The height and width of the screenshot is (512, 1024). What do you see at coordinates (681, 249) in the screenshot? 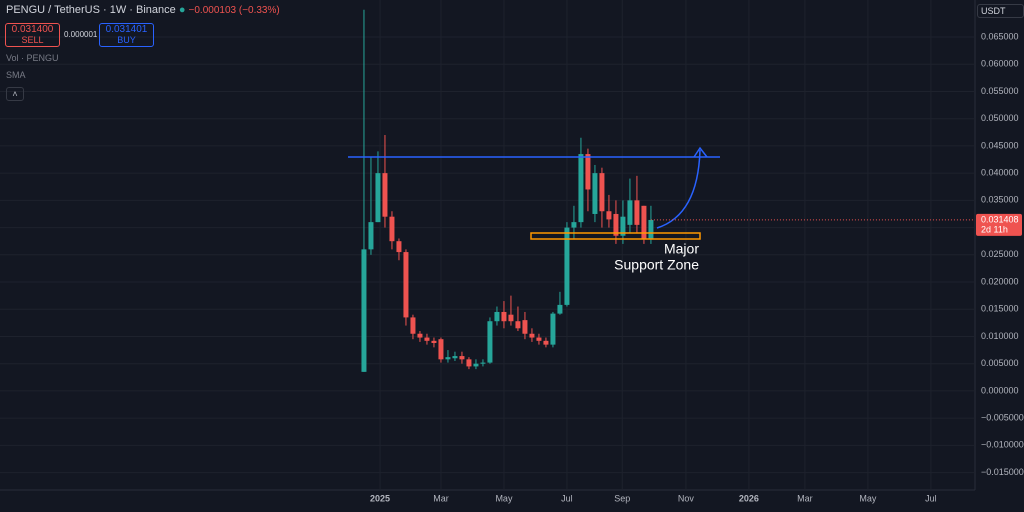
I see `annotation: Major` at bounding box center [681, 249].